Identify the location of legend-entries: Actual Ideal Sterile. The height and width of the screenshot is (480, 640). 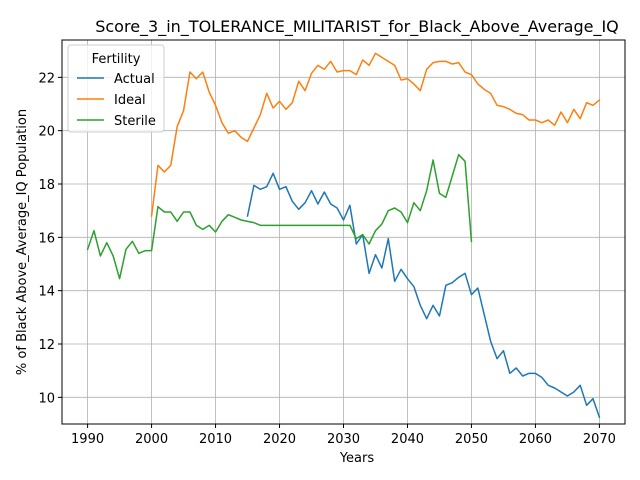
(116, 100).